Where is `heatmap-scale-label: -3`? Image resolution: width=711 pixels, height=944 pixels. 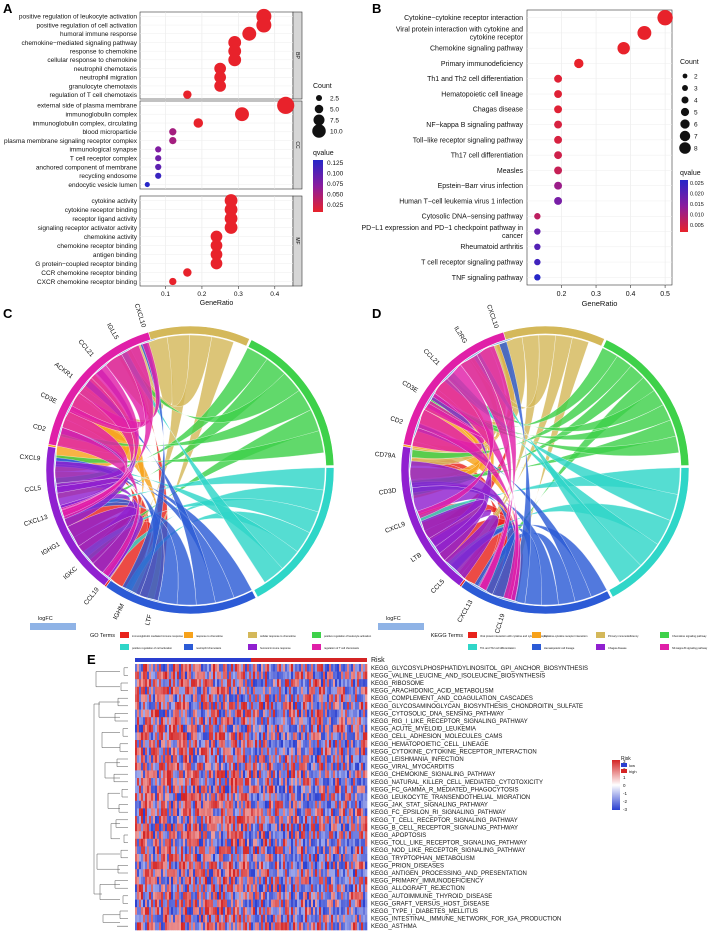
heatmap-scale-label: -3 is located at coordinates (625, 809).